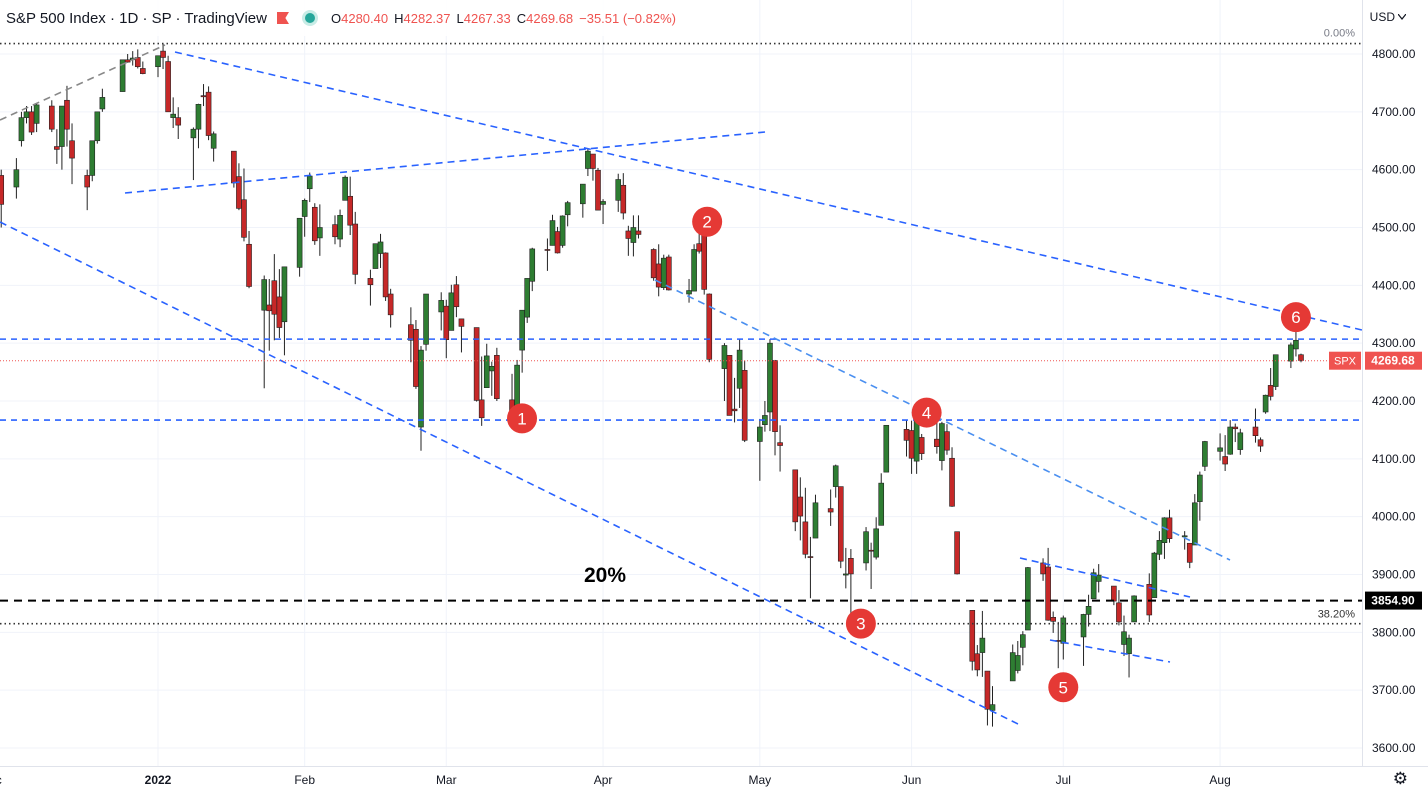 The width and height of the screenshot is (1428, 795). Describe the element at coordinates (1394, 343) in the screenshot. I see `y-tick-label: 4300.00` at that location.